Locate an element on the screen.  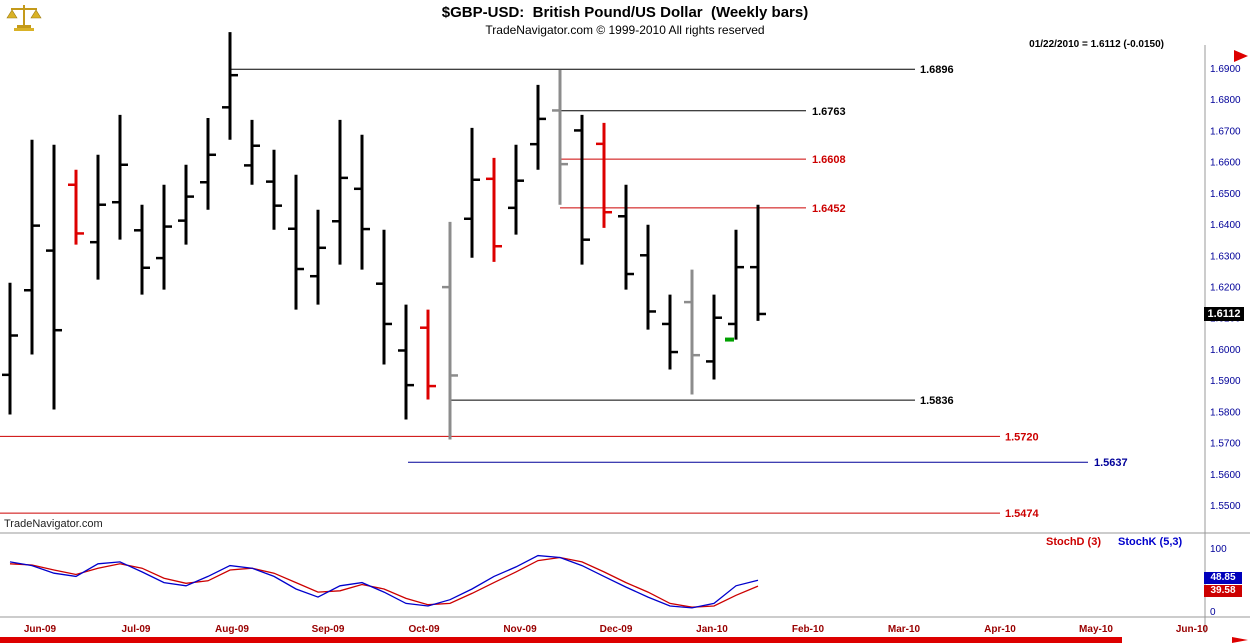
level-label: 1.5720 is located at coordinates (1022, 437).